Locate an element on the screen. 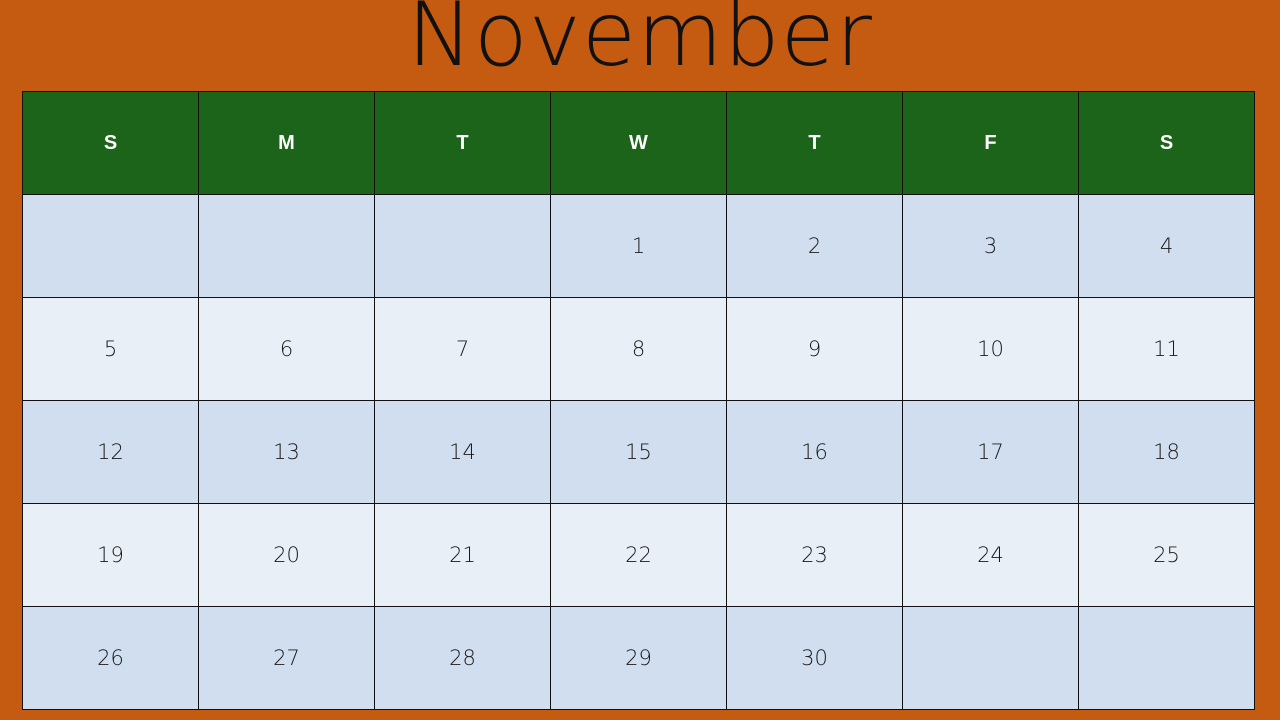  week-row: 1 2 3 4 is located at coordinates (638, 246).